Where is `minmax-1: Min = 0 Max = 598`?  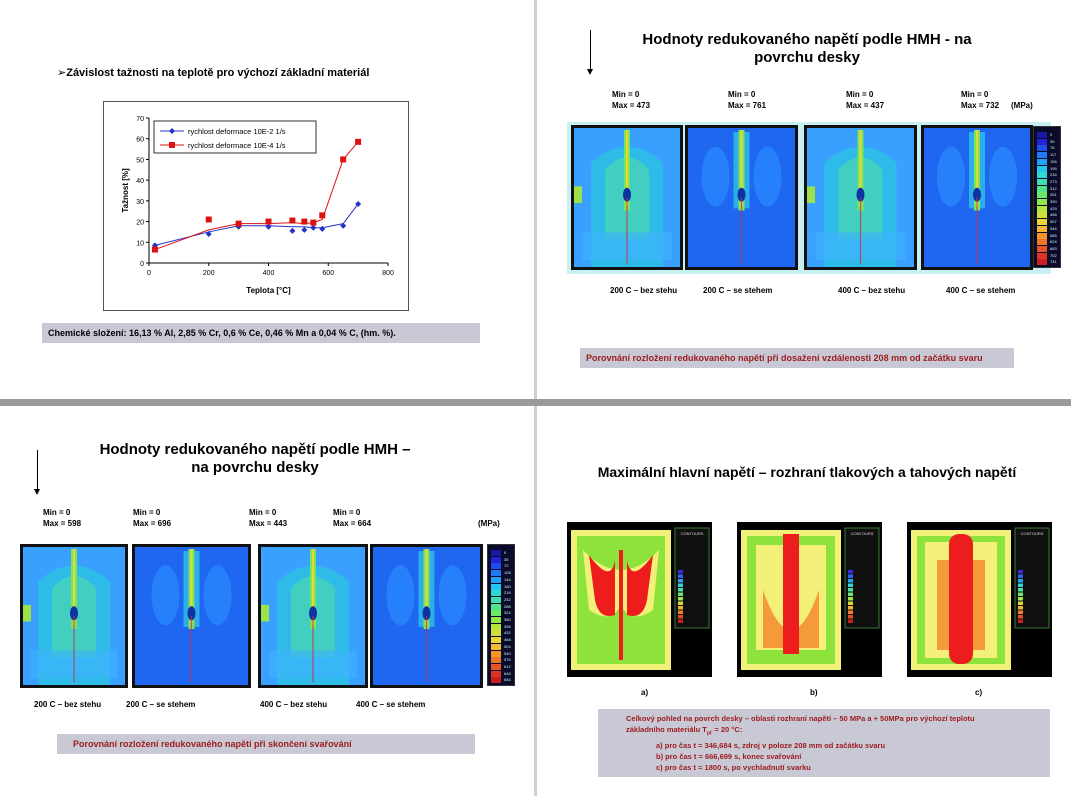
minmax-1: Min = 0 Max = 598 is located at coordinates (62, 518).